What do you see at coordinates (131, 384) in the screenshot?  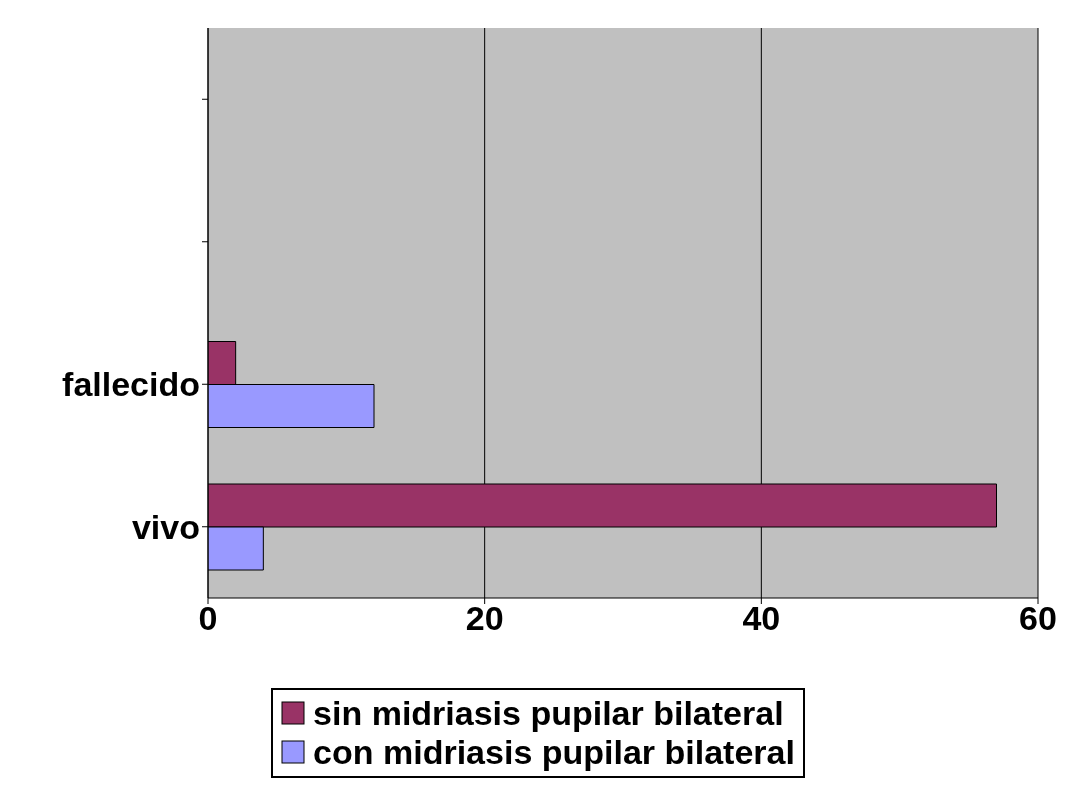 I see `y-tick-label: fallecido` at bounding box center [131, 384].